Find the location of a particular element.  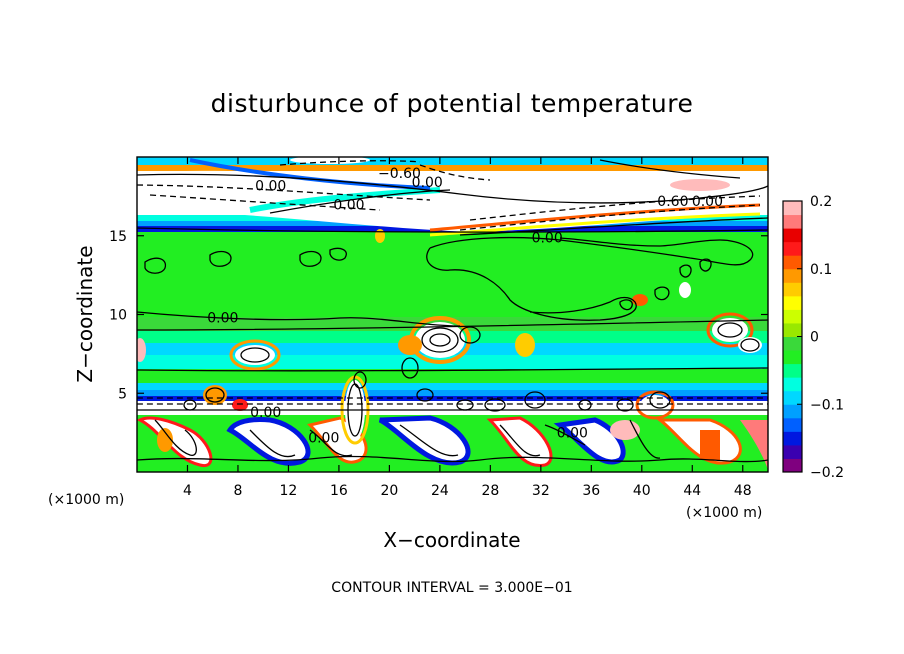

y-tick-label: 10 is located at coordinates (118, 316).